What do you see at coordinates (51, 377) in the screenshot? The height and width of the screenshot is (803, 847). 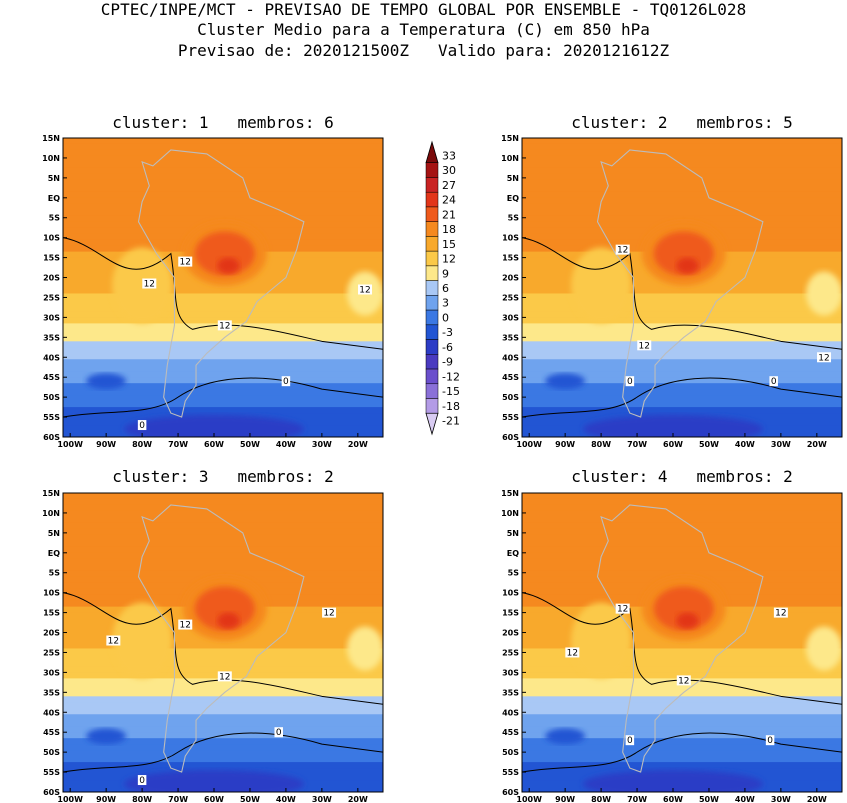 I see `lat-tick-label: 45S` at bounding box center [51, 377].